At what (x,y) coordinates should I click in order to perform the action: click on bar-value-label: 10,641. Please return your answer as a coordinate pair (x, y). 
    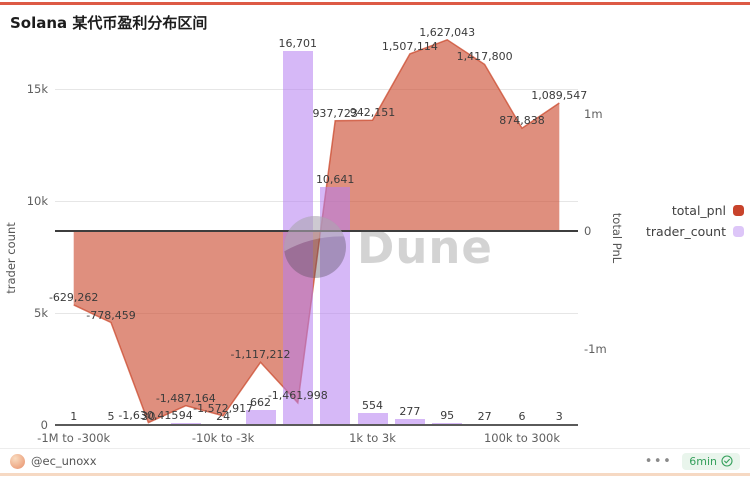
    Looking at the image, I should click on (335, 179).